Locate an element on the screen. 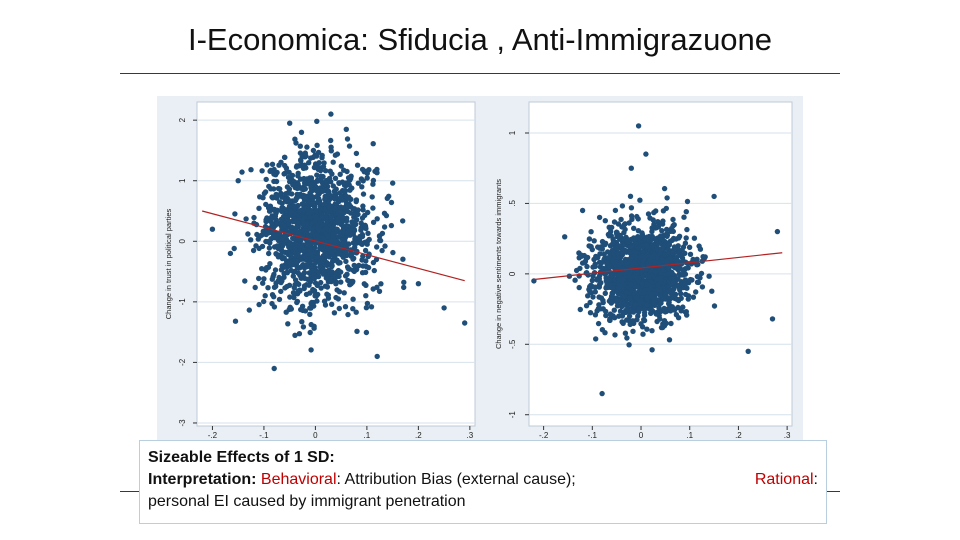  bottom-rule-left is located at coordinates (129, 491).